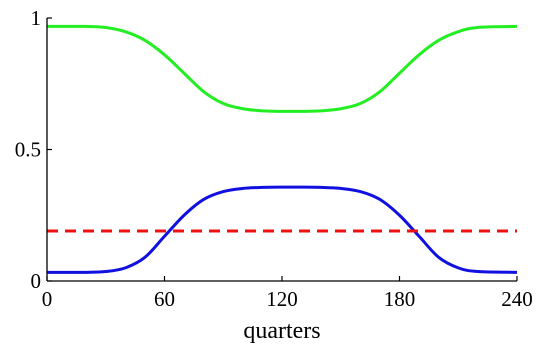 The width and height of the screenshot is (539, 352). I want to click on x-tick-label: 60, so click(164, 299).